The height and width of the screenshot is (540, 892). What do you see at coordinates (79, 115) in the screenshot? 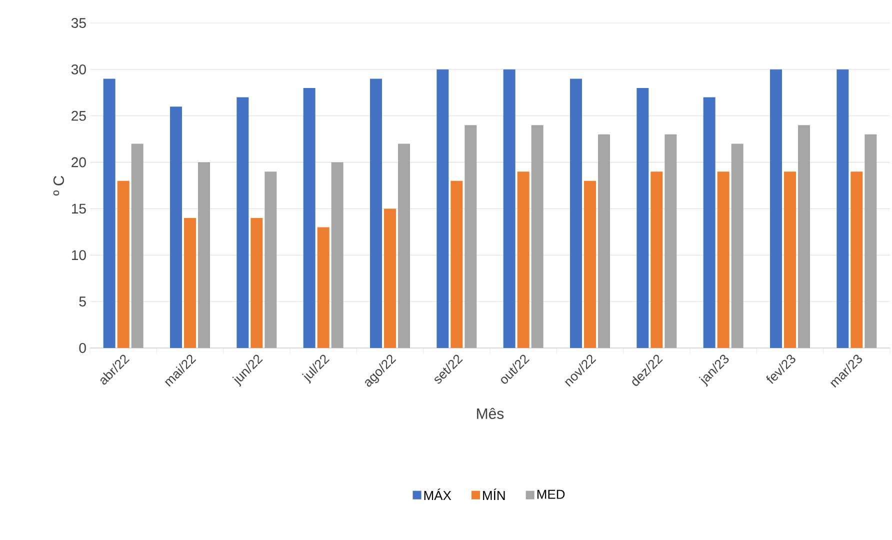
I see `y-tick-label: 25` at bounding box center [79, 115].